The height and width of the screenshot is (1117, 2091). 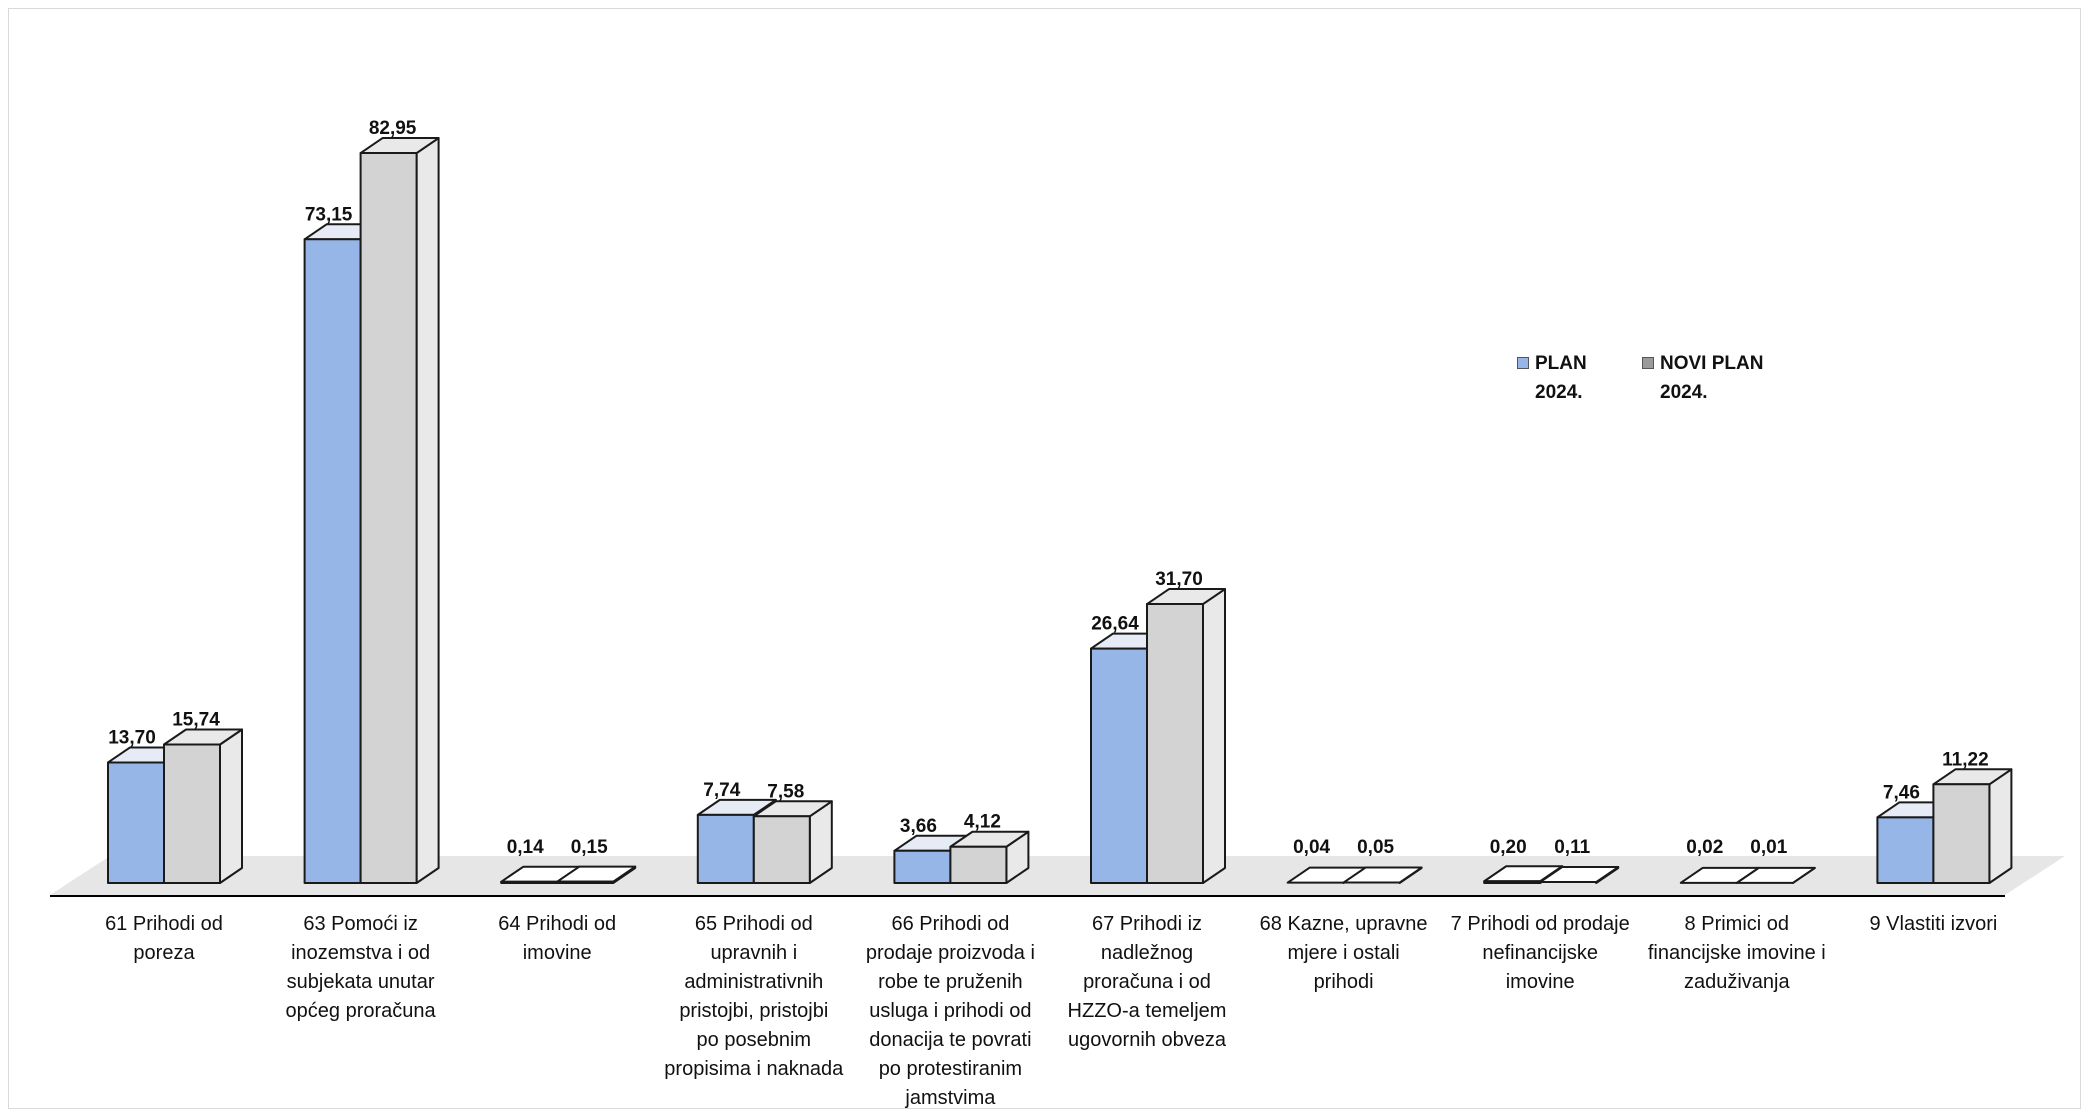 What do you see at coordinates (1523, 363) in the screenshot?
I see `legend-swatch-plan` at bounding box center [1523, 363].